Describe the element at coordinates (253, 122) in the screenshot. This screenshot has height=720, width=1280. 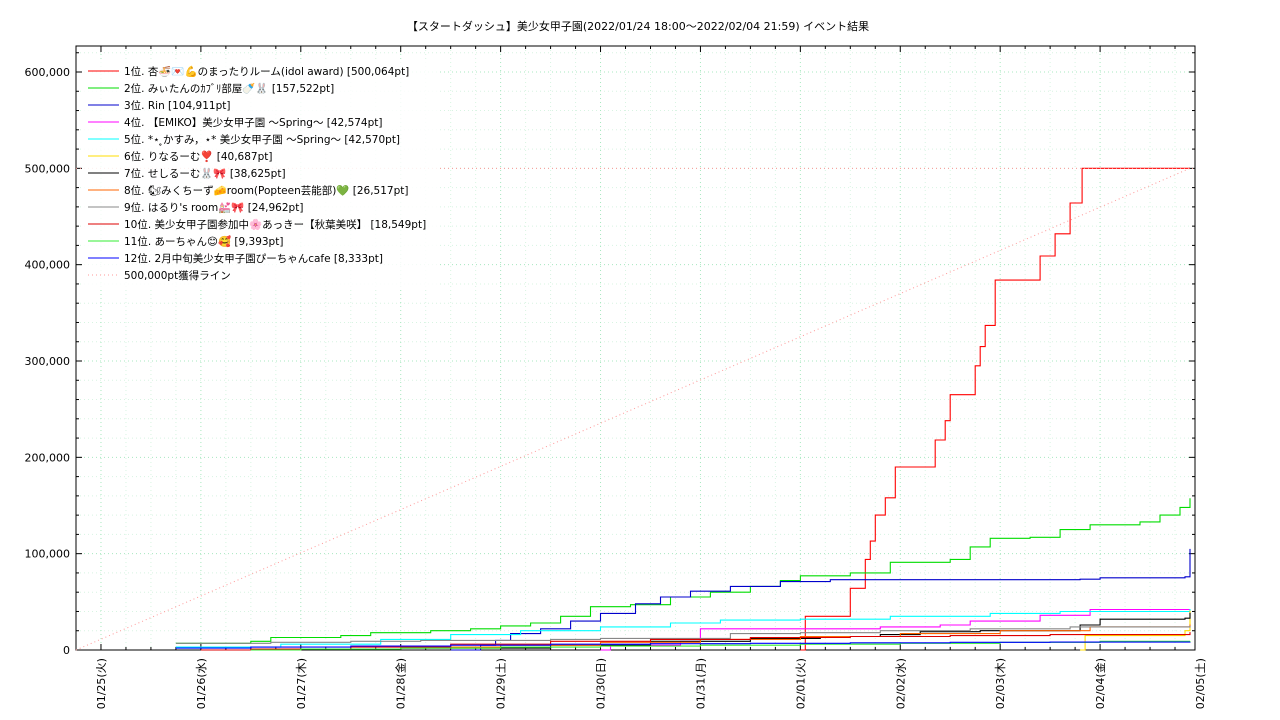
I see `legend-entry: 4位. 【EMIKO】美少女甲子園 〜Spring〜 [42,574pt]` at that location.